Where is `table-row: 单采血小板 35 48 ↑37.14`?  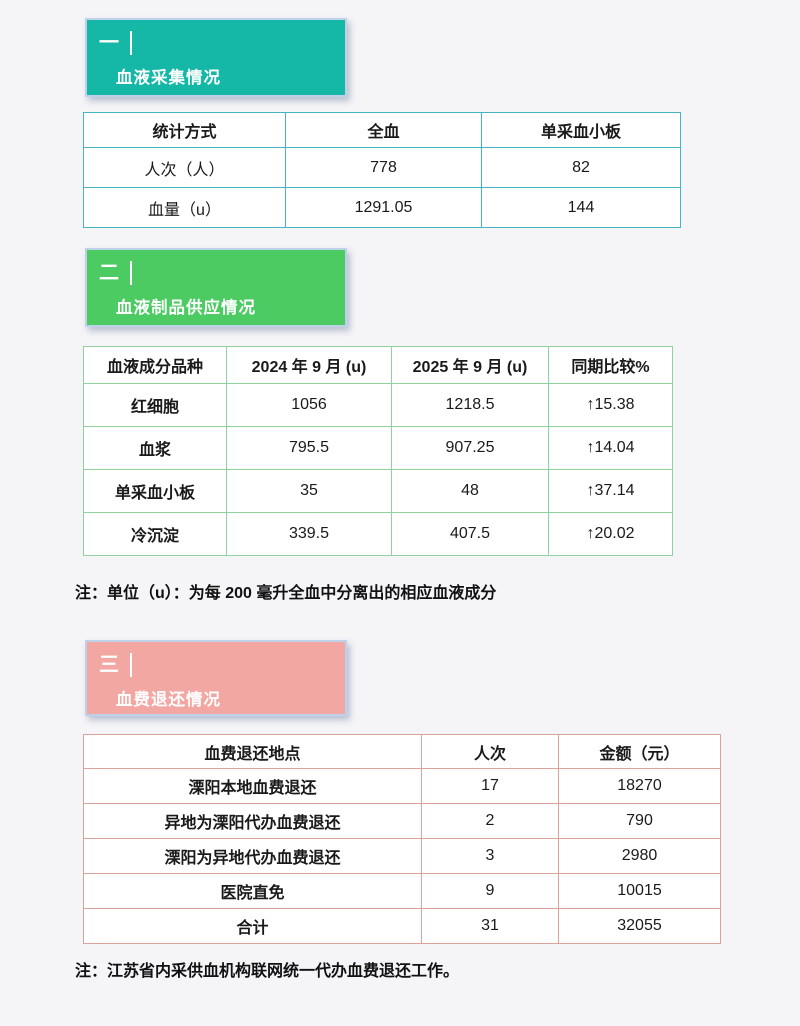 table-row: 单采血小板 35 48 ↑37.14 is located at coordinates (378, 491).